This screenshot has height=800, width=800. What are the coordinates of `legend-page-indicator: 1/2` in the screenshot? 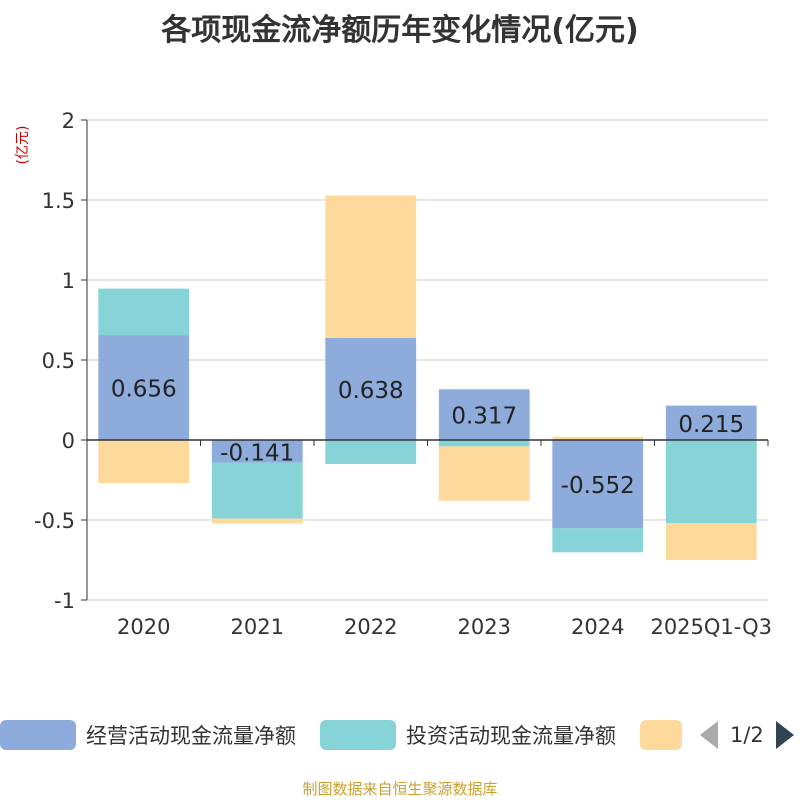 It's located at (747, 735).